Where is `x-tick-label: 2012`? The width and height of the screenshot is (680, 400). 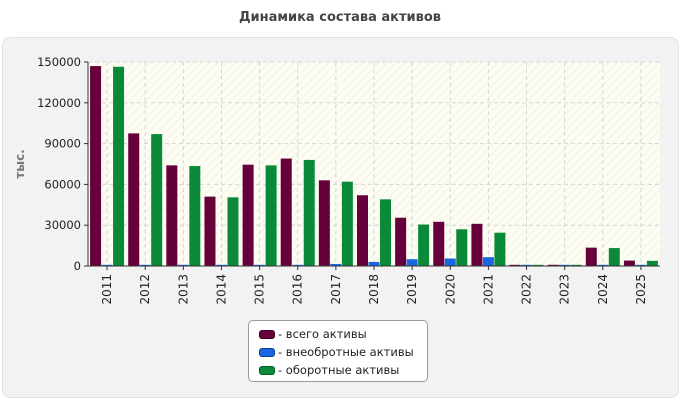 x-tick-label: 2012 is located at coordinates (145, 289).